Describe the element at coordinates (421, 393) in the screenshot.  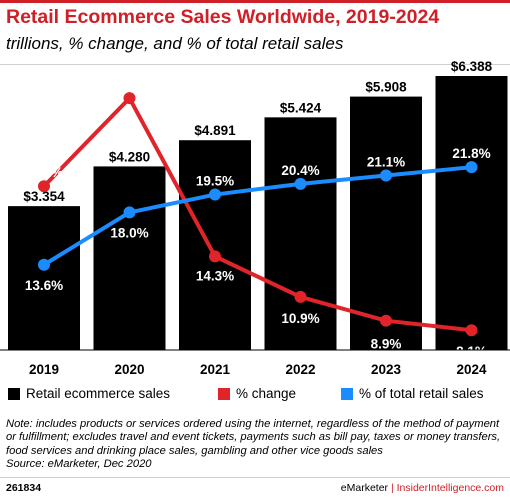
I see `legend-label-percent-total: % of total retail sales` at that location.